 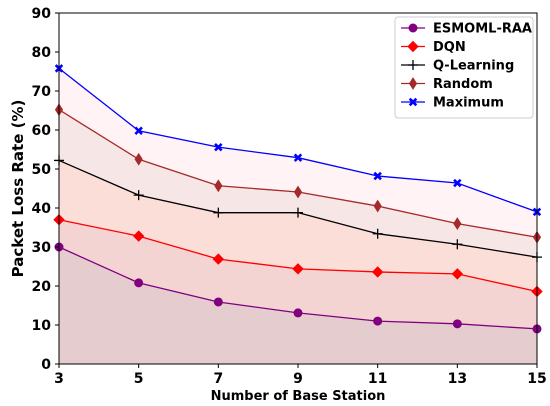 What do you see at coordinates (536, 379) in the screenshot?
I see `x-tick-label: 15` at bounding box center [536, 379].